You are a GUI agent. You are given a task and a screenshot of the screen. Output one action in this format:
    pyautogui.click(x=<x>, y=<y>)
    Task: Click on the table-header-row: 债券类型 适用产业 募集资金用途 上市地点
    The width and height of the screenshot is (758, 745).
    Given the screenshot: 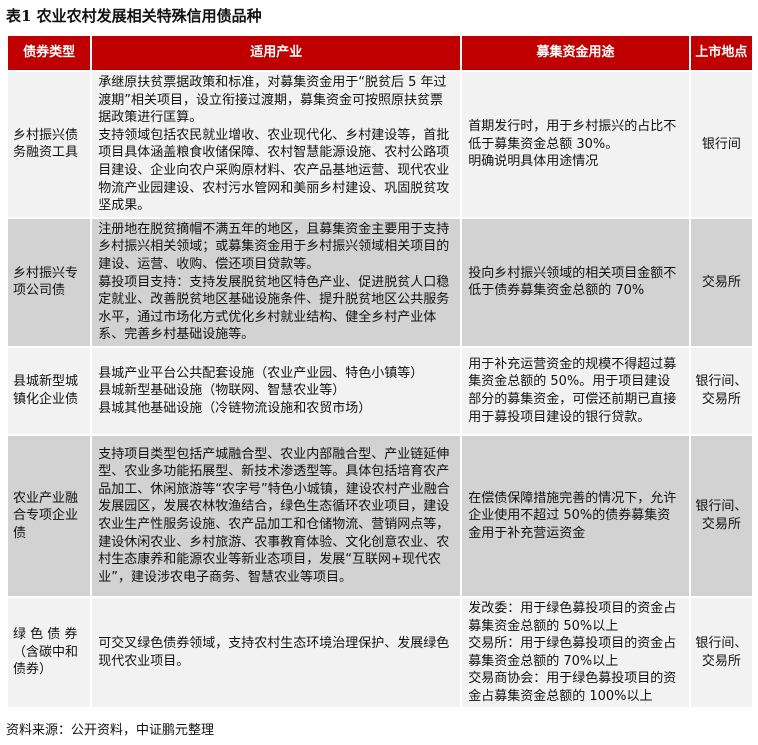 What is the action you would take?
    pyautogui.click(x=380, y=53)
    